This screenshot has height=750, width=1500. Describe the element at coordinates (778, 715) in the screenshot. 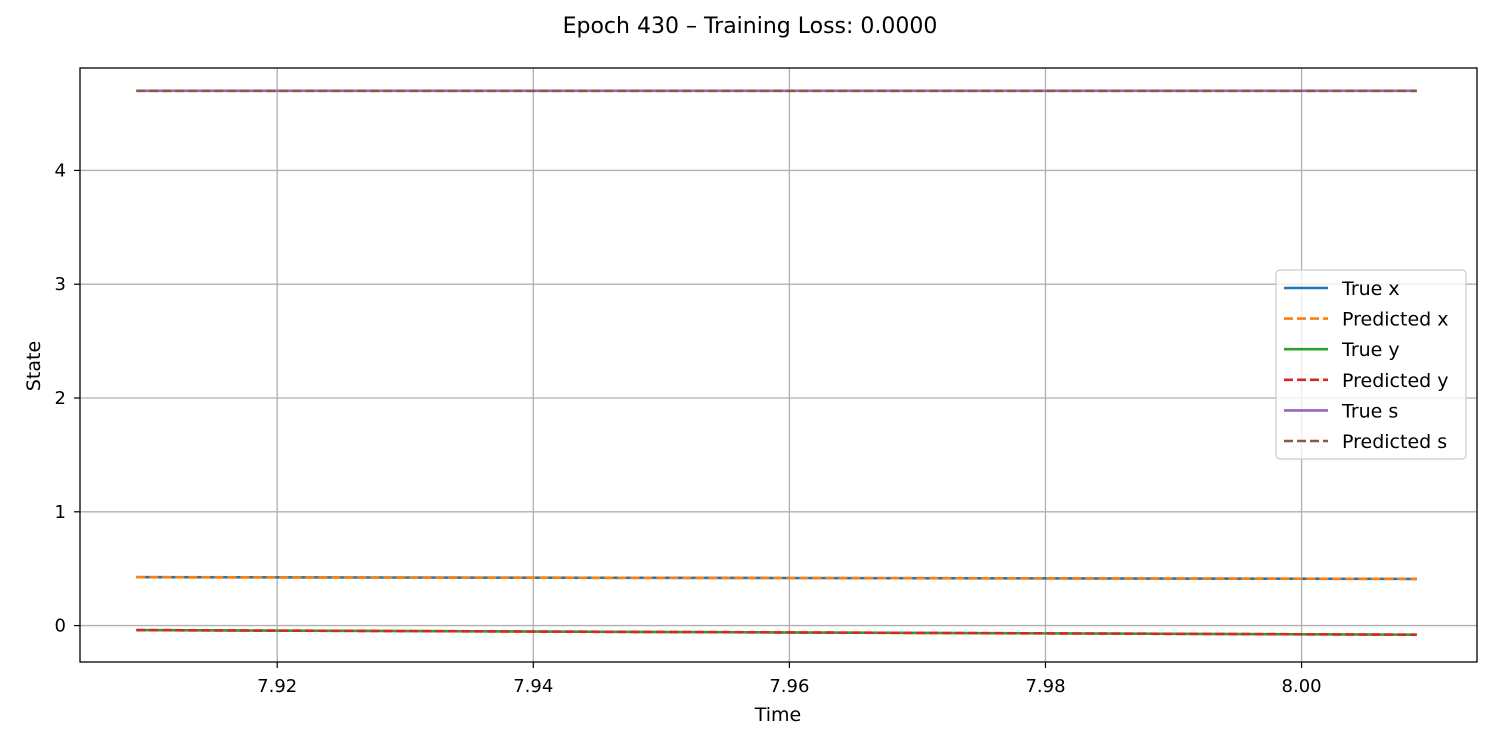

I see `x-axis-label: Time` at that location.